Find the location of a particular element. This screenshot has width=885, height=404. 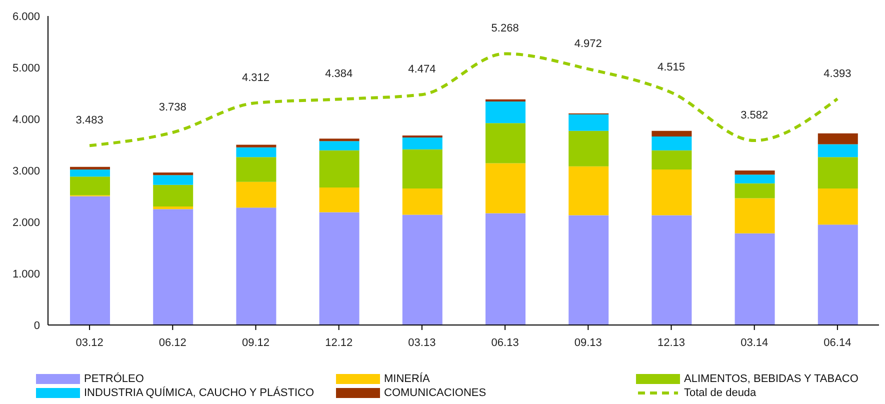

x-tick-label: 06.13 is located at coordinates (505, 342).